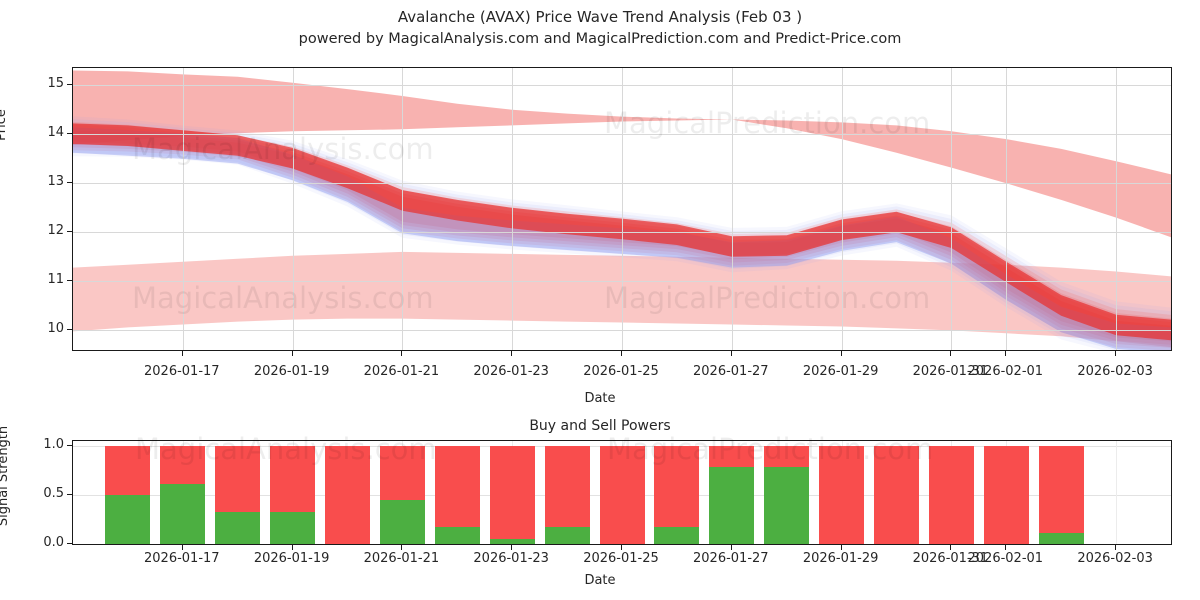 The width and height of the screenshot is (1200, 600). I want to click on price-chart-xtick-label: 2026-01-19, so click(291, 371).